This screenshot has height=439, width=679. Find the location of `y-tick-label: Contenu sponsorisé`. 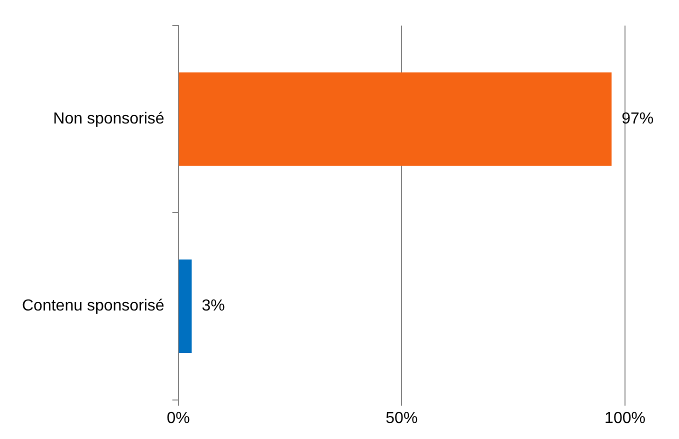

y-tick-label: Contenu sponsorisé is located at coordinates (93, 306).